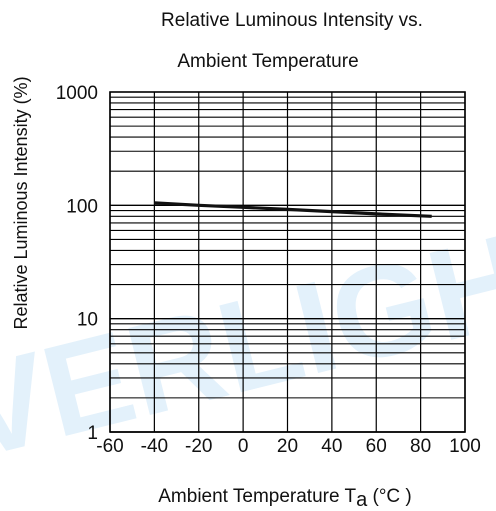  What do you see at coordinates (77, 93) in the screenshot?
I see `y-tick-label-3: 1000` at bounding box center [77, 93].